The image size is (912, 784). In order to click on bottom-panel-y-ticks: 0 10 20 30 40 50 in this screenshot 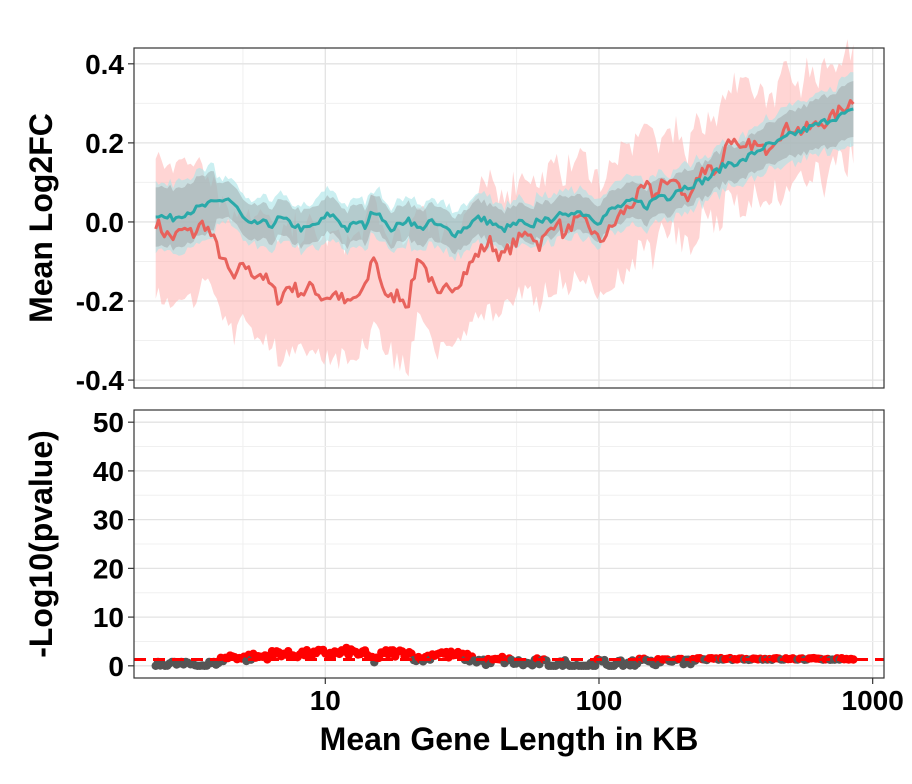, I will do `click(113, 544)`.